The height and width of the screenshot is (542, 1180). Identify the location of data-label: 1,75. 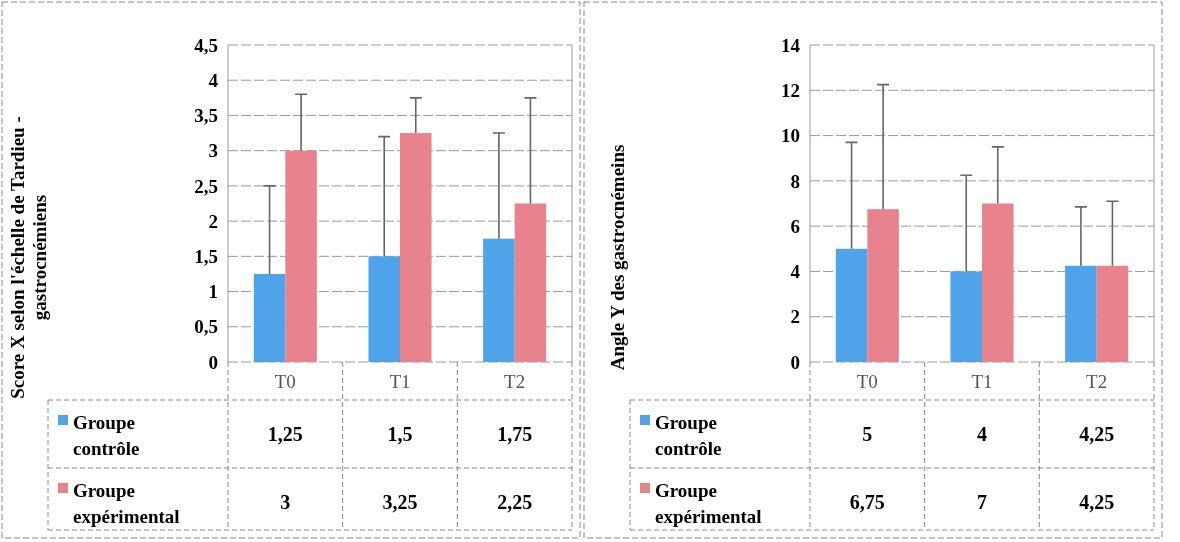
(515, 434).